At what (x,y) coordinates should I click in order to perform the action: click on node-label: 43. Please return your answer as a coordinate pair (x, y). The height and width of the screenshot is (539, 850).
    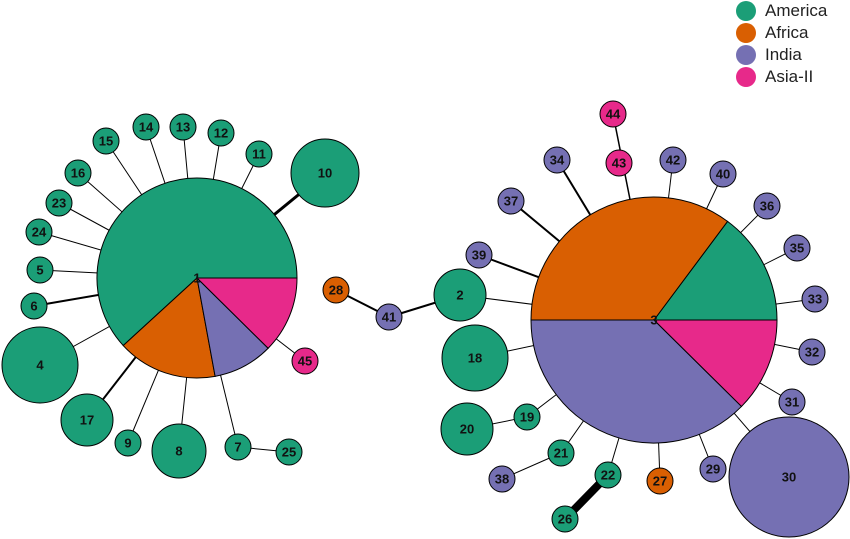
    Looking at the image, I should click on (619, 163).